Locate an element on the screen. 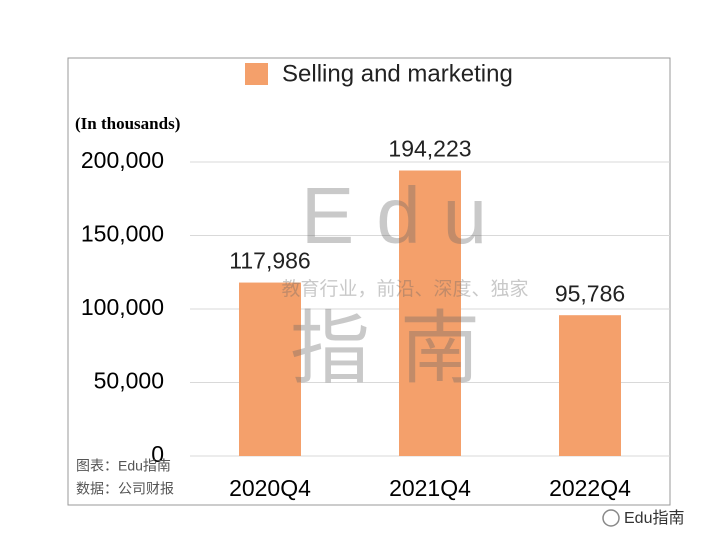 Image resolution: width=728 pixels, height=550 pixels. watermark-logo: Edu is located at coordinates (405, 215).